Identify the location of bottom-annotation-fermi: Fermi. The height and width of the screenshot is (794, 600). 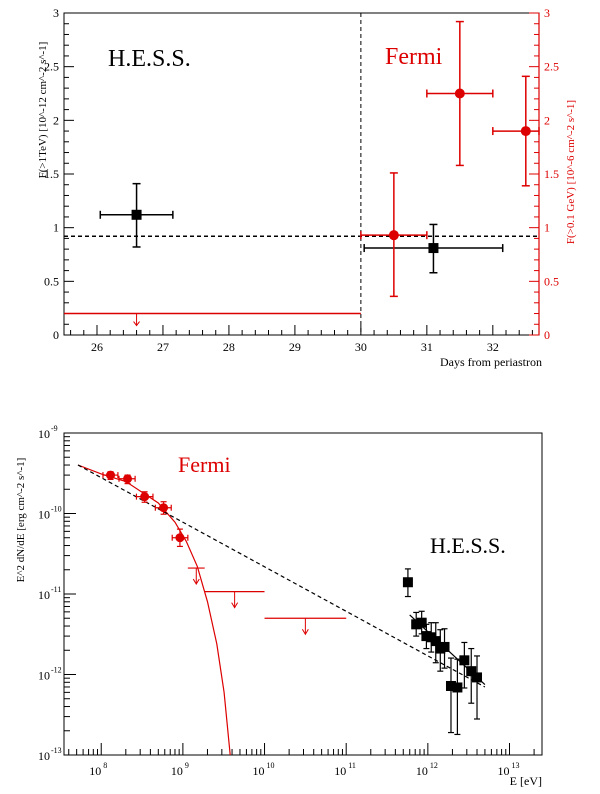
(204, 464).